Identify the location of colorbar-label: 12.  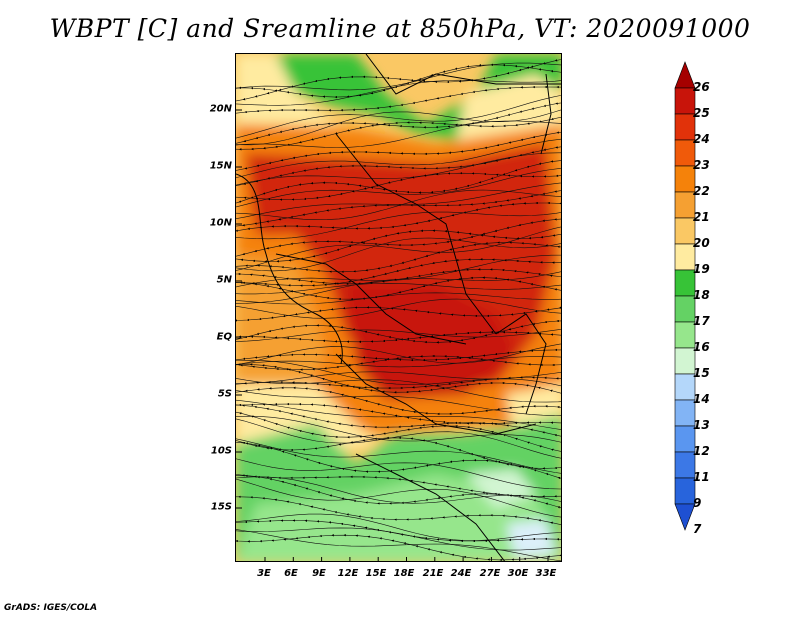
(701, 451).